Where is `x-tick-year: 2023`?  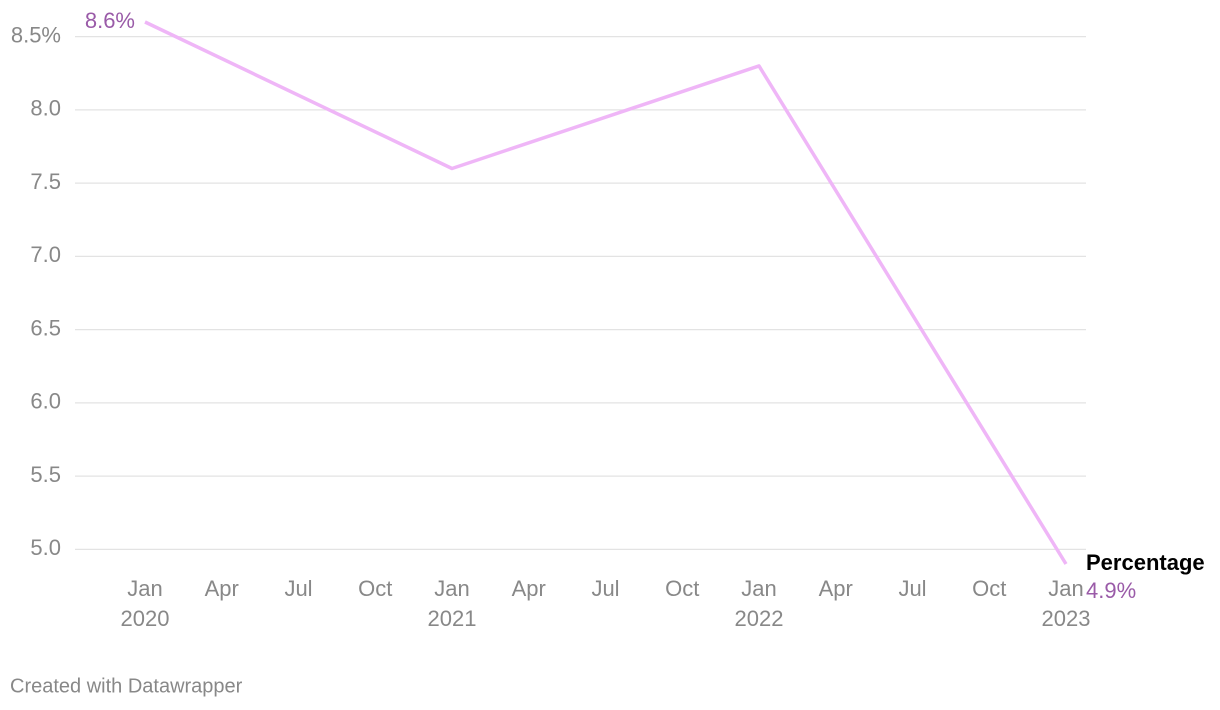
x-tick-year: 2023 is located at coordinates (1066, 618).